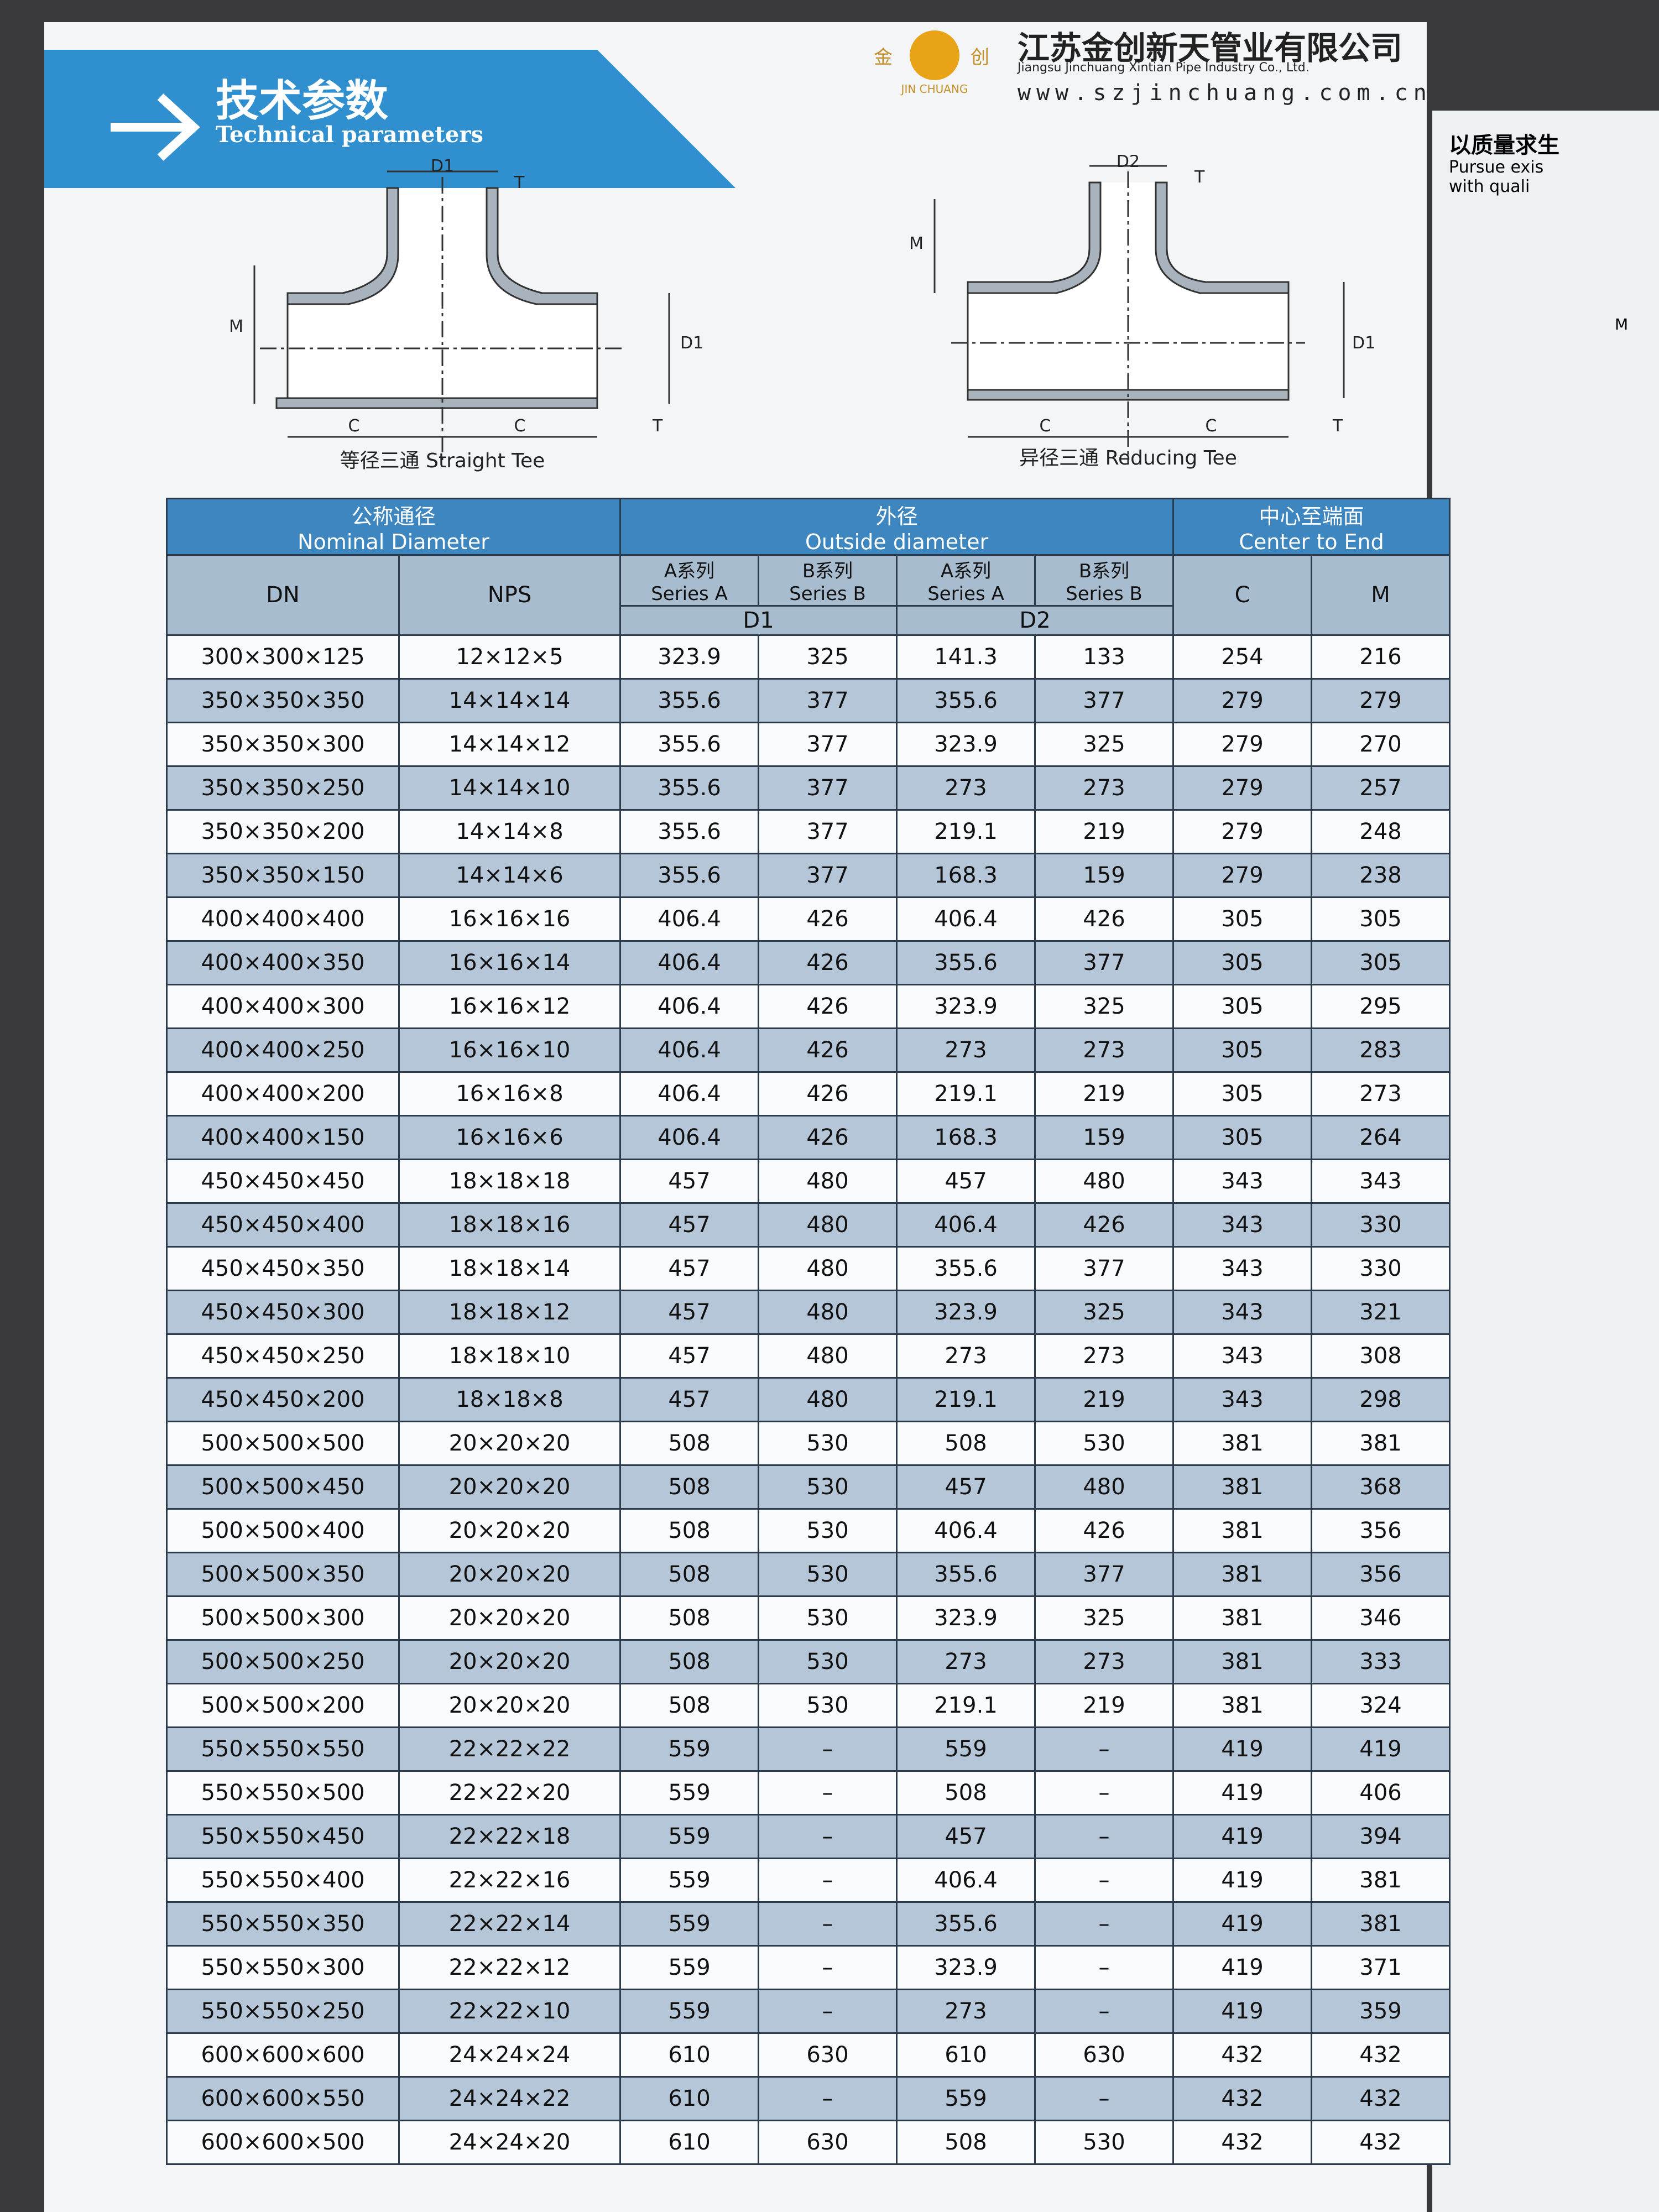 This screenshot has height=2212, width=1659. What do you see at coordinates (828, 1356) in the screenshot?
I see `table-cell: 480` at bounding box center [828, 1356].